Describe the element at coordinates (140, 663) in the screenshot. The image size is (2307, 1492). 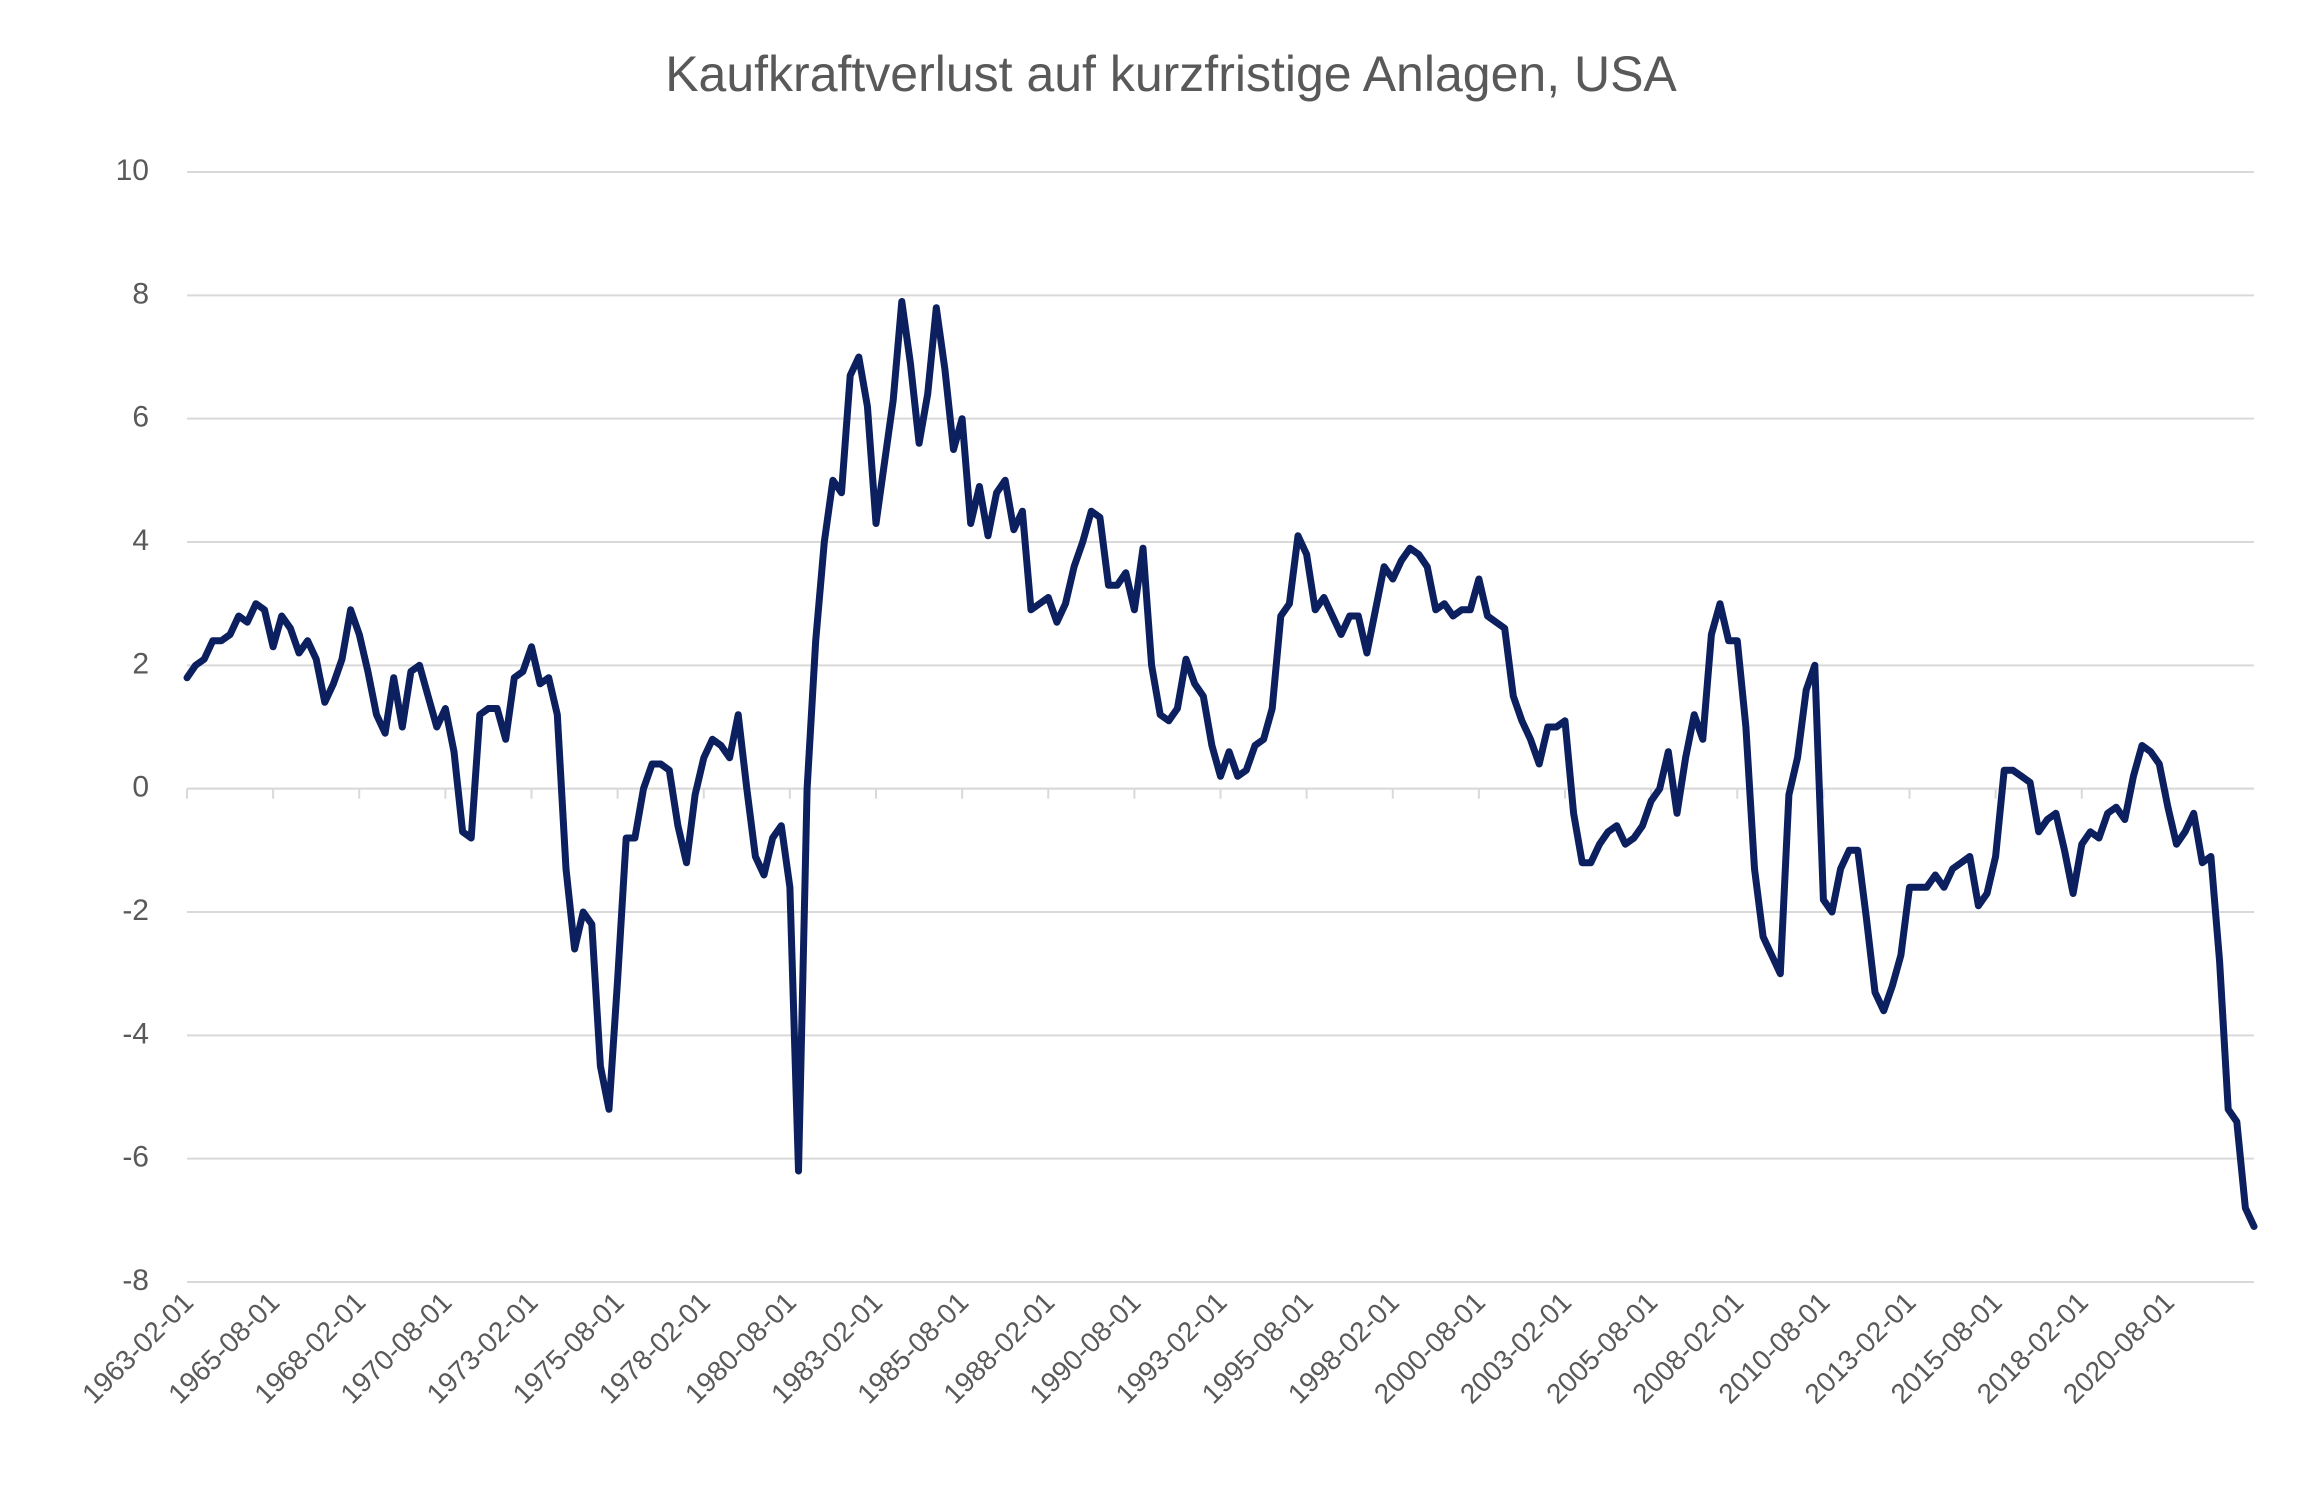
I see `y-tick-label: 2` at that location.